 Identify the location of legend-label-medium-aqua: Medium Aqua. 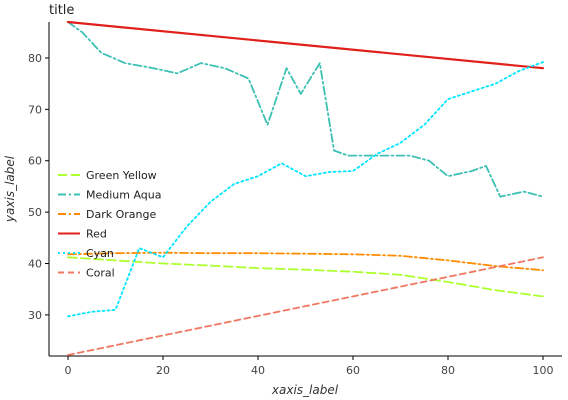
(124, 195).